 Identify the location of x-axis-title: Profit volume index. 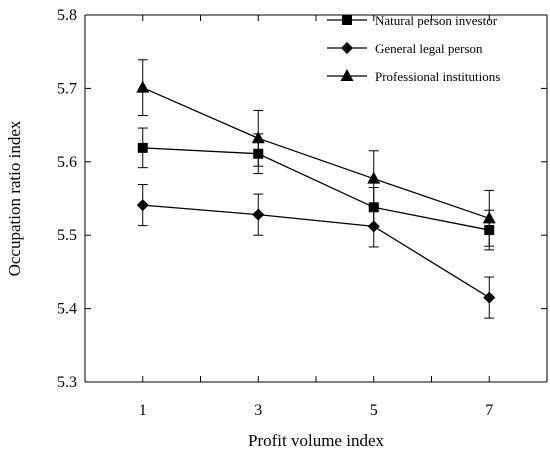
(316, 440).